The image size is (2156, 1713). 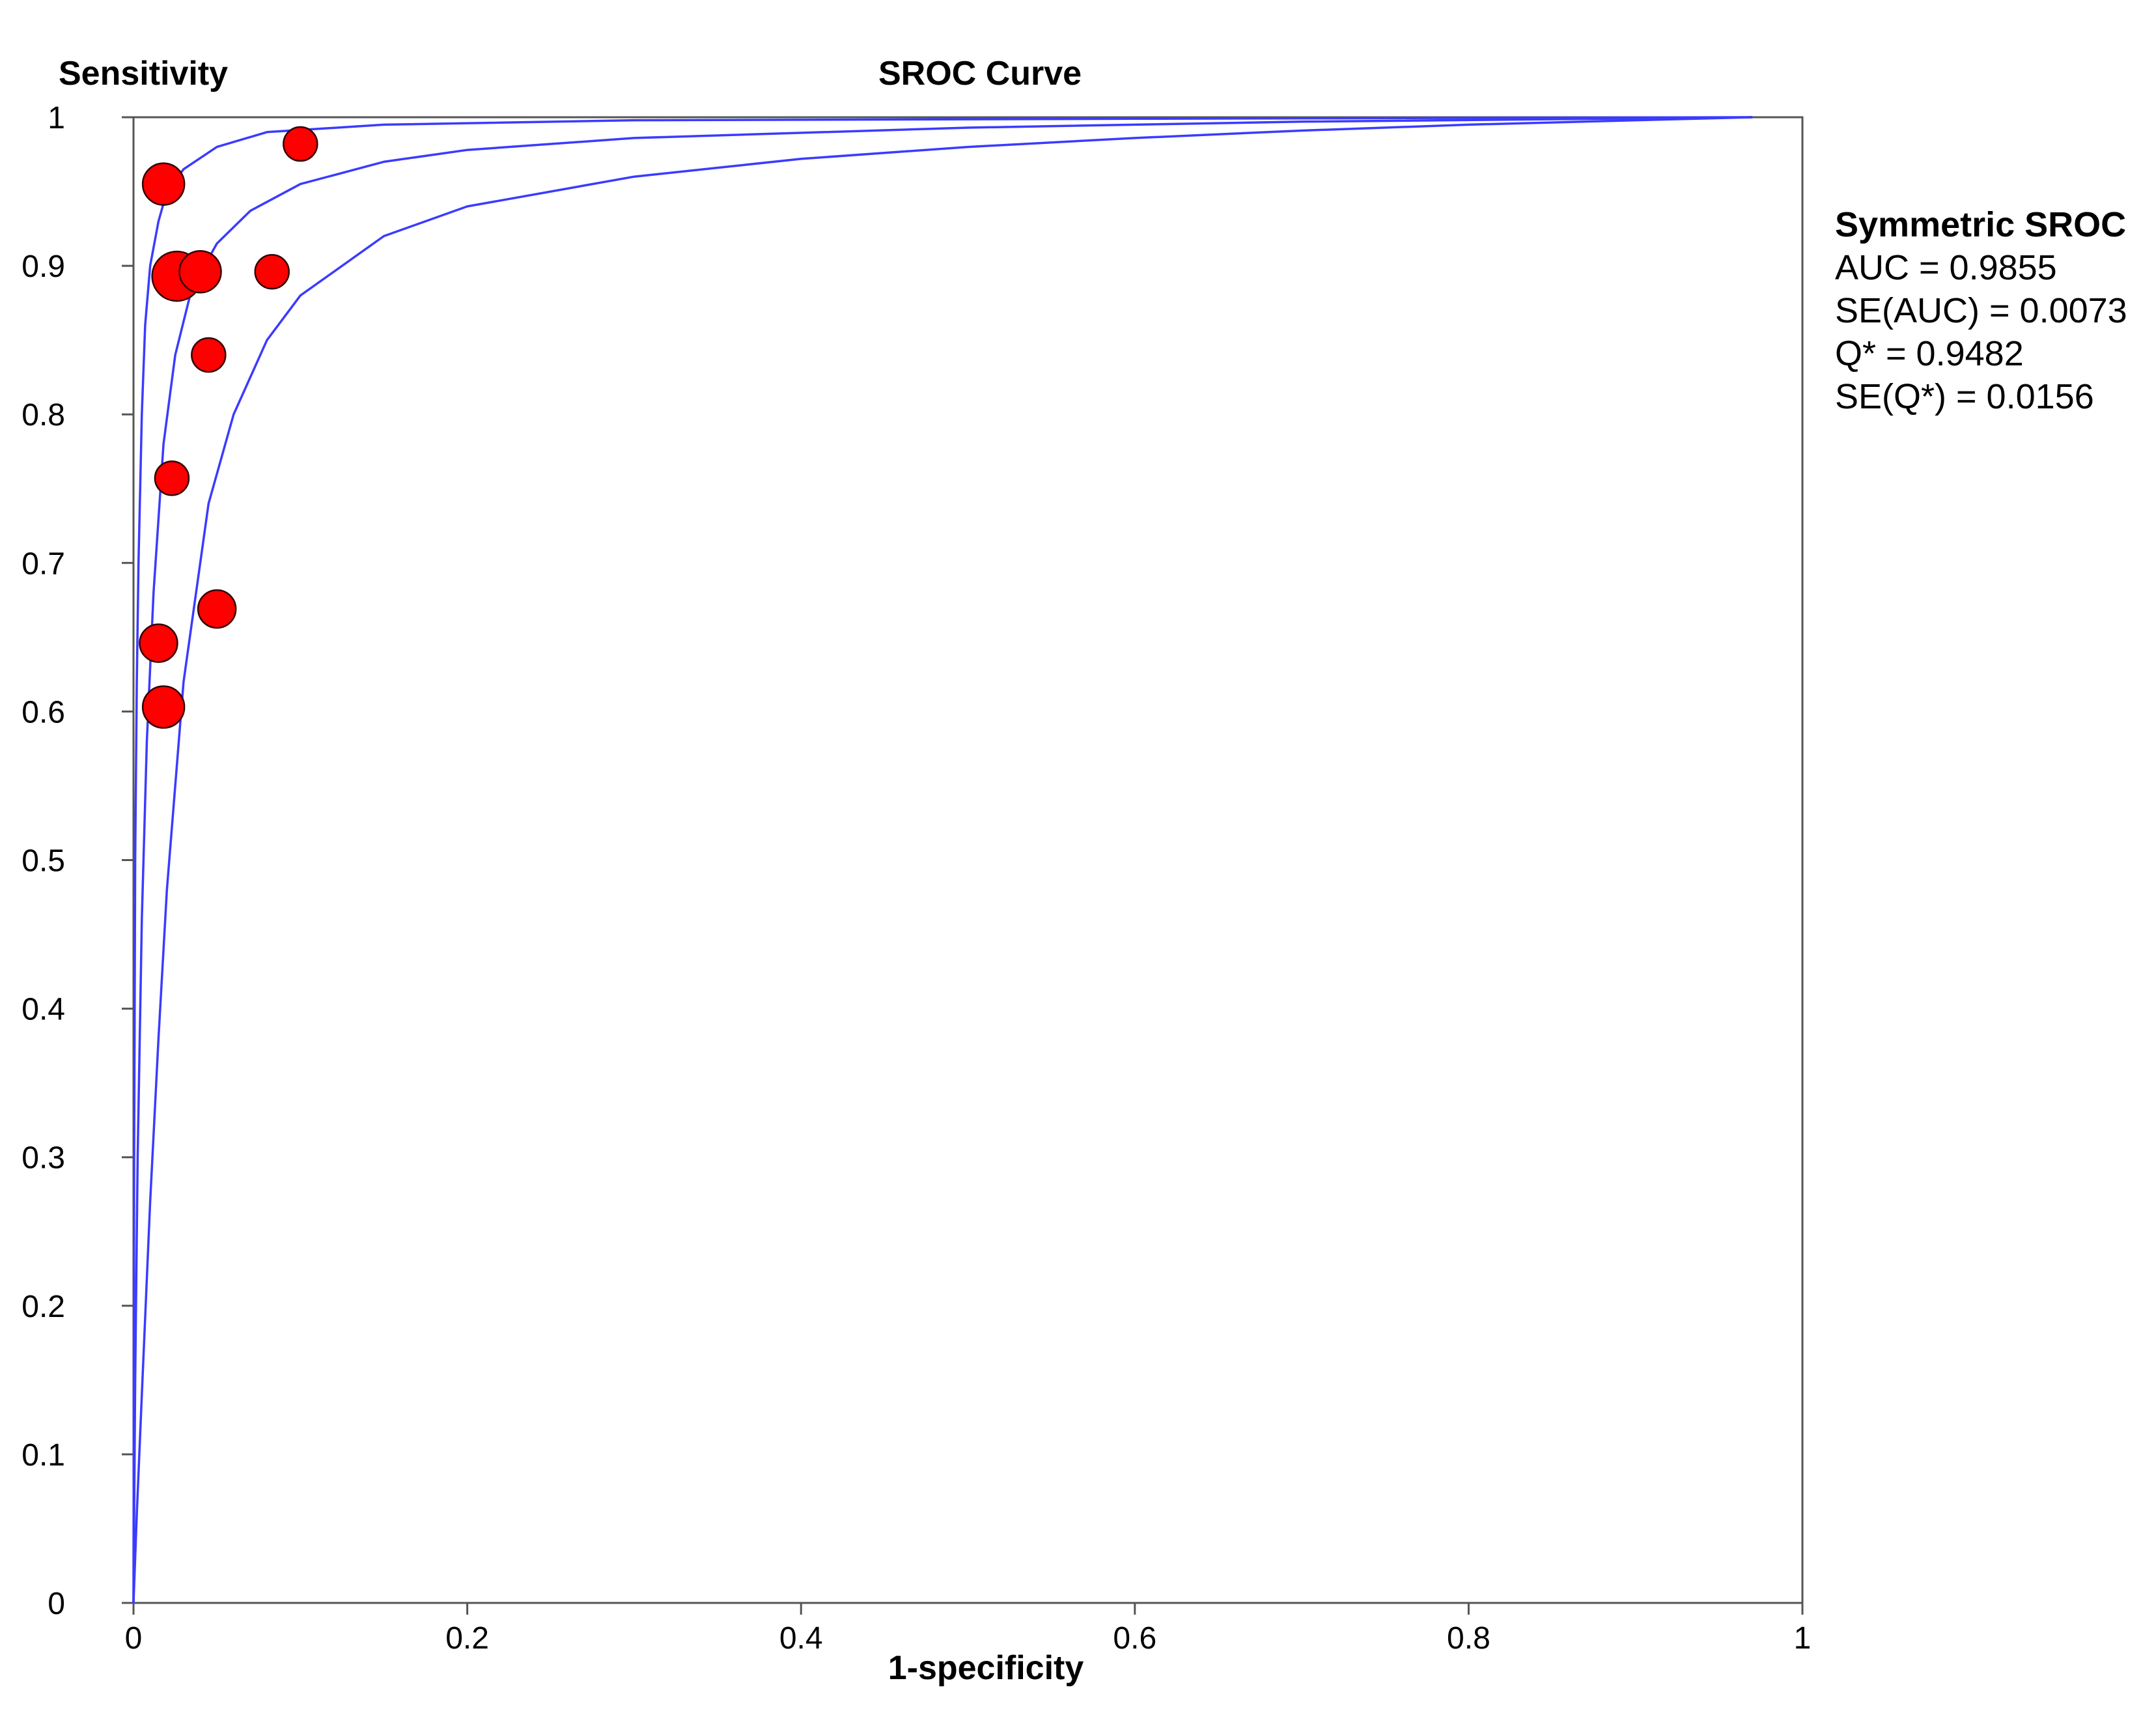 I want to click on chart-title: SROC Curve, so click(x=980, y=73).